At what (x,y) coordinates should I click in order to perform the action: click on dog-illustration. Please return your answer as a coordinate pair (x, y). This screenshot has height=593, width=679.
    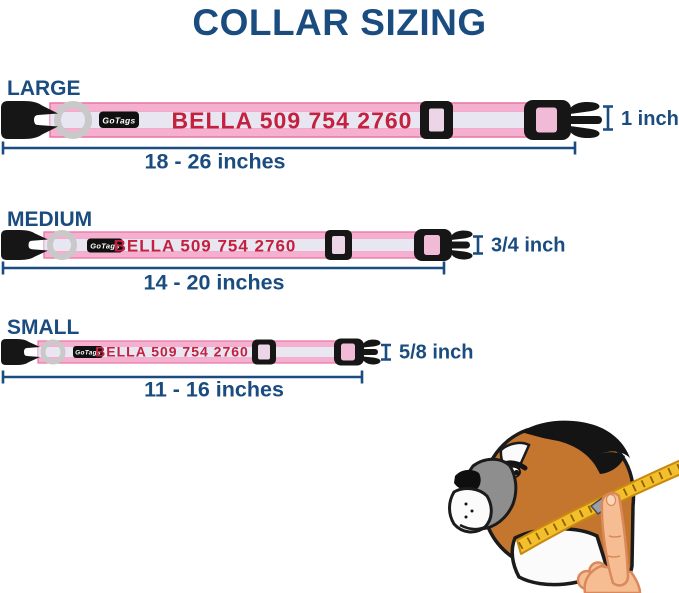
    Looking at the image, I should click on (563, 506).